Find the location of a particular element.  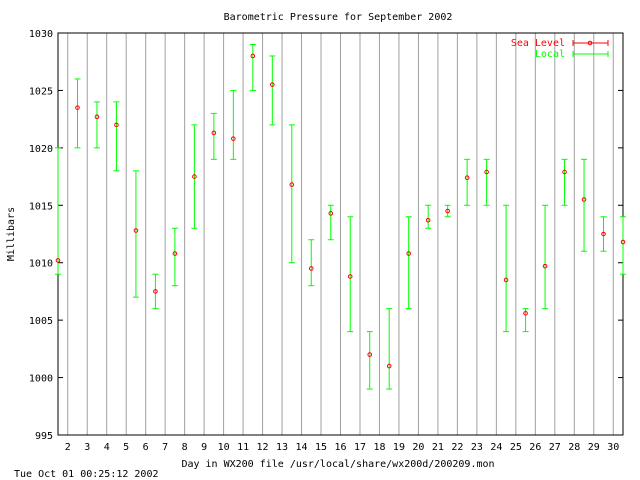

chart-title: Barometric Pressure for September 2002 is located at coordinates (338, 17).